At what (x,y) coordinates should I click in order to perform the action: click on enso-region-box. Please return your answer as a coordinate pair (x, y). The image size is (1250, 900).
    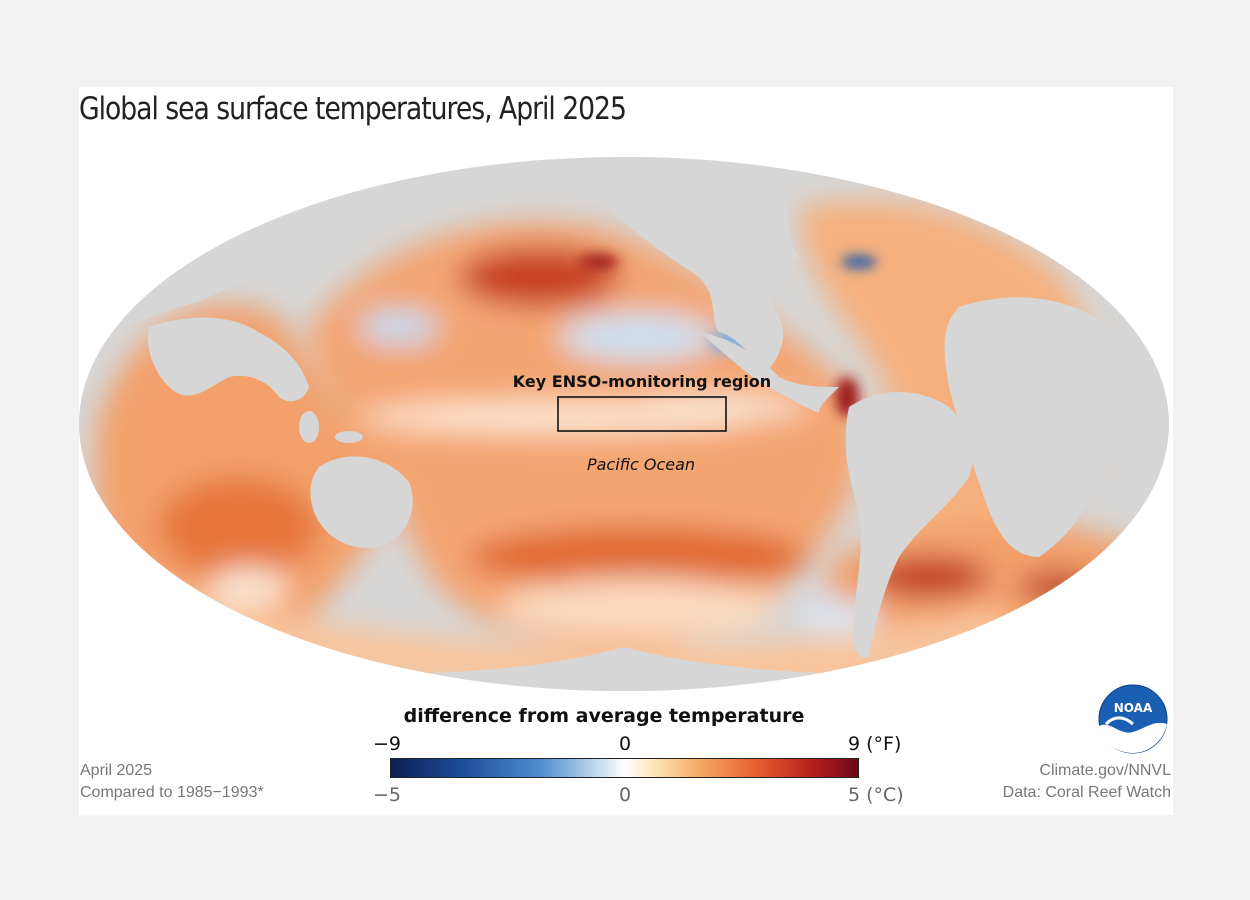
    Looking at the image, I should click on (642, 414).